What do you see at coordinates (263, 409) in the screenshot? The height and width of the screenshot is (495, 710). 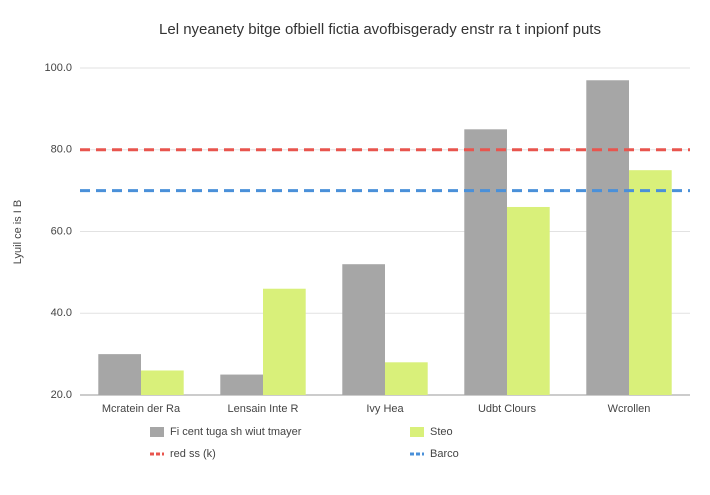 I see `x-tick-label: Lensain Inte R` at bounding box center [263, 409].